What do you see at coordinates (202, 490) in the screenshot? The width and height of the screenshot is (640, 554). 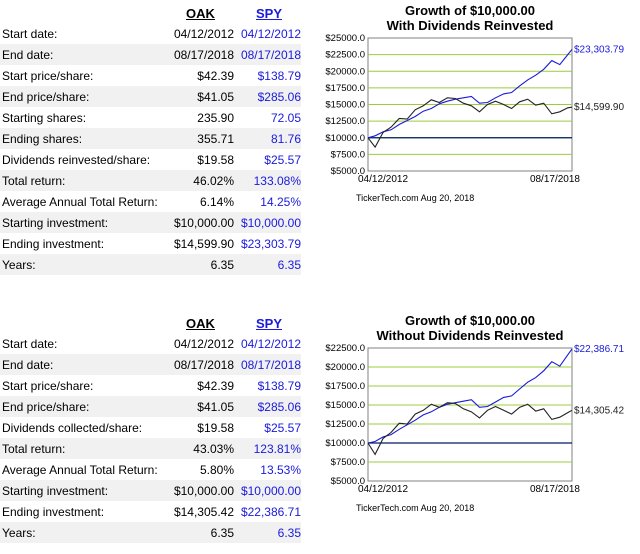 I see `oak-value: $10,000.00` at bounding box center [202, 490].